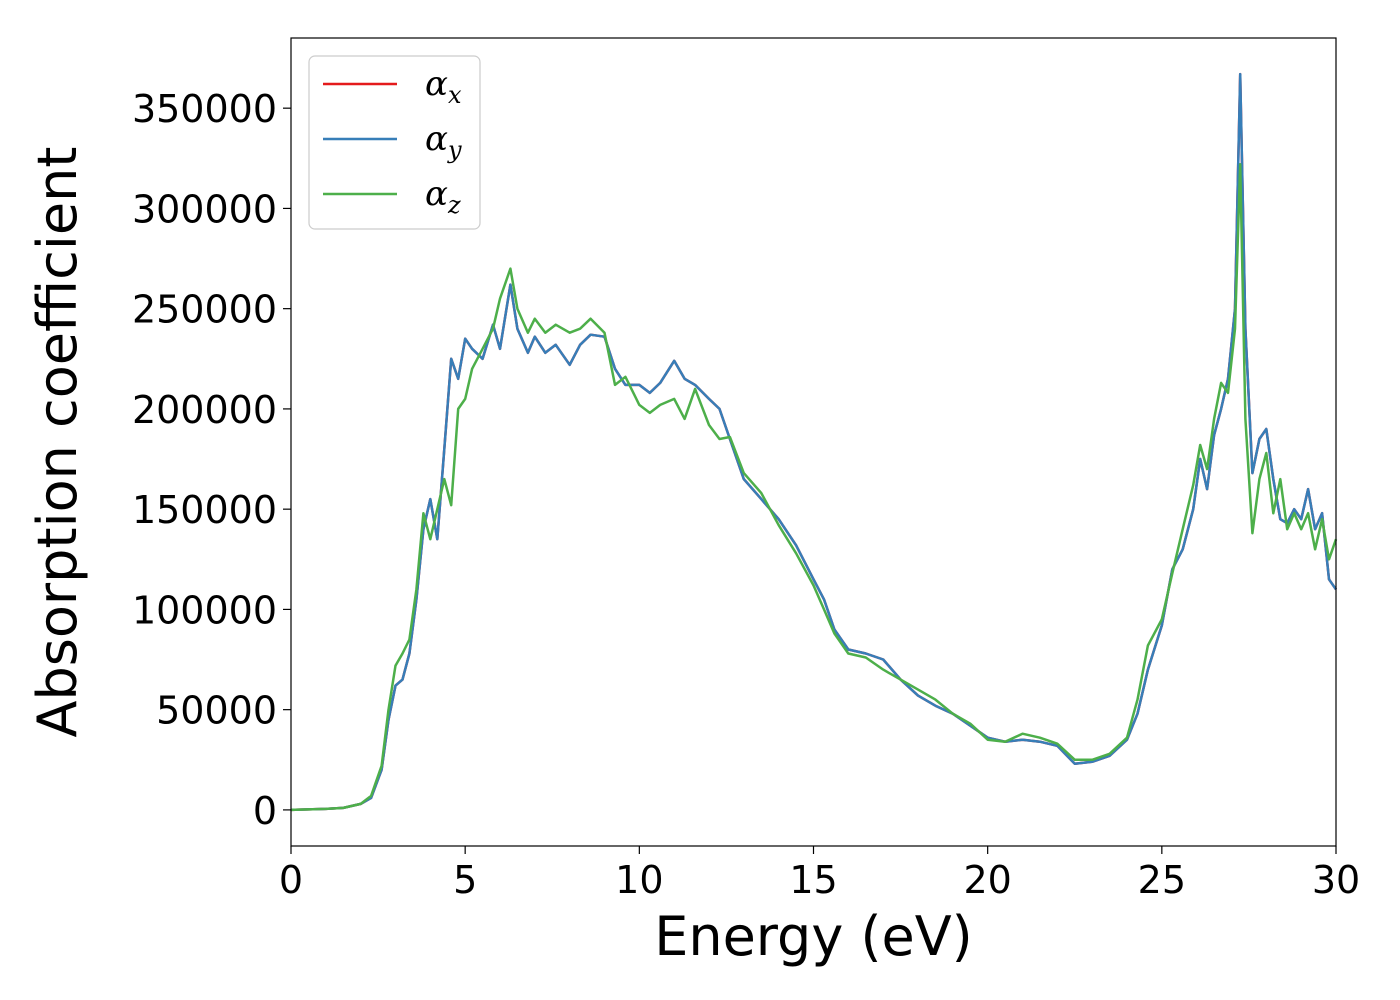 This screenshot has height=1000, width=1400. I want to click on y-tick-label: 150000, so click(204, 510).